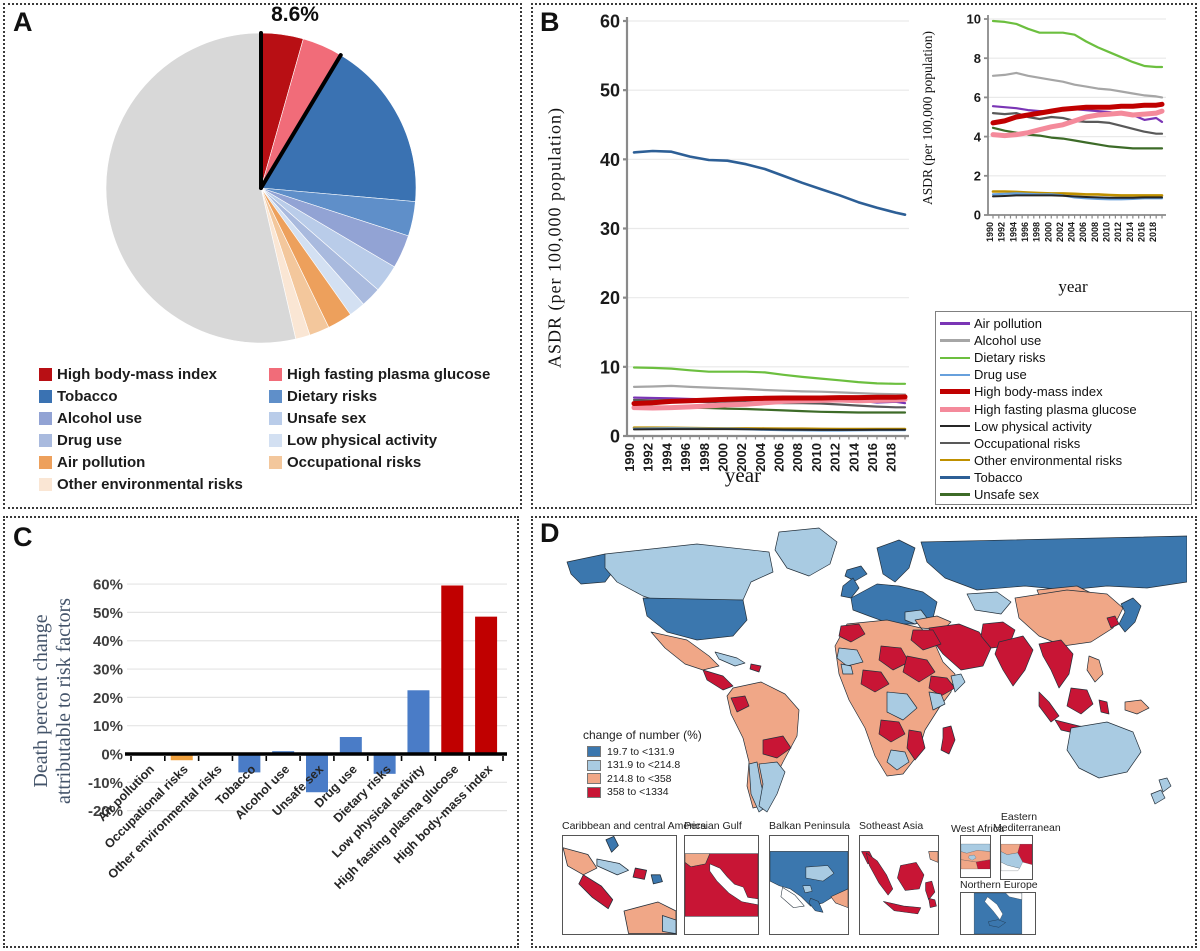  What do you see at coordinates (1065, 374) in the screenshot?
I see `line-legend-item: Drug use` at bounding box center [1065, 374].